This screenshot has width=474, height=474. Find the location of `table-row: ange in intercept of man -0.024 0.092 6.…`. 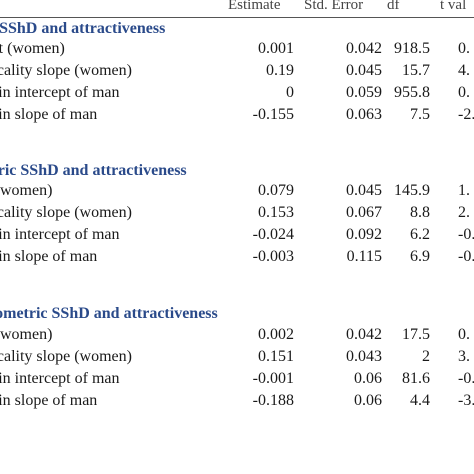

table-row: ange in intercept of man -0.024 0.092 6.… is located at coordinates (237, 237).